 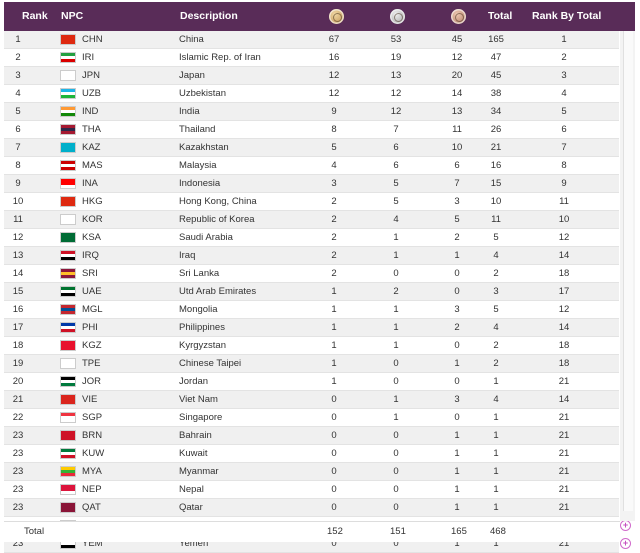 I want to click on gold-cell: 0, so click(x=334, y=453).